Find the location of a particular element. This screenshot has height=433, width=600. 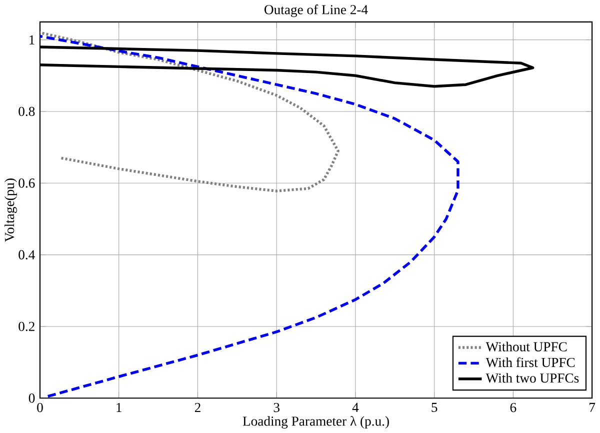

x-tick-label: 5 is located at coordinates (435, 407).